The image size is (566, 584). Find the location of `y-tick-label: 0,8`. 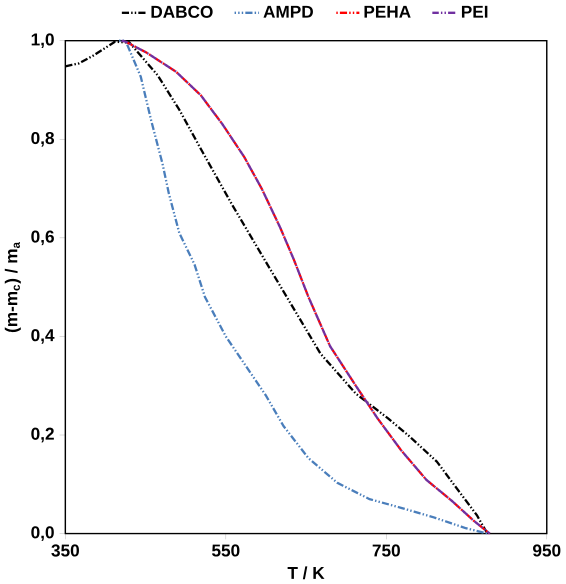

y-tick-label: 0,8 is located at coordinates (42, 139).